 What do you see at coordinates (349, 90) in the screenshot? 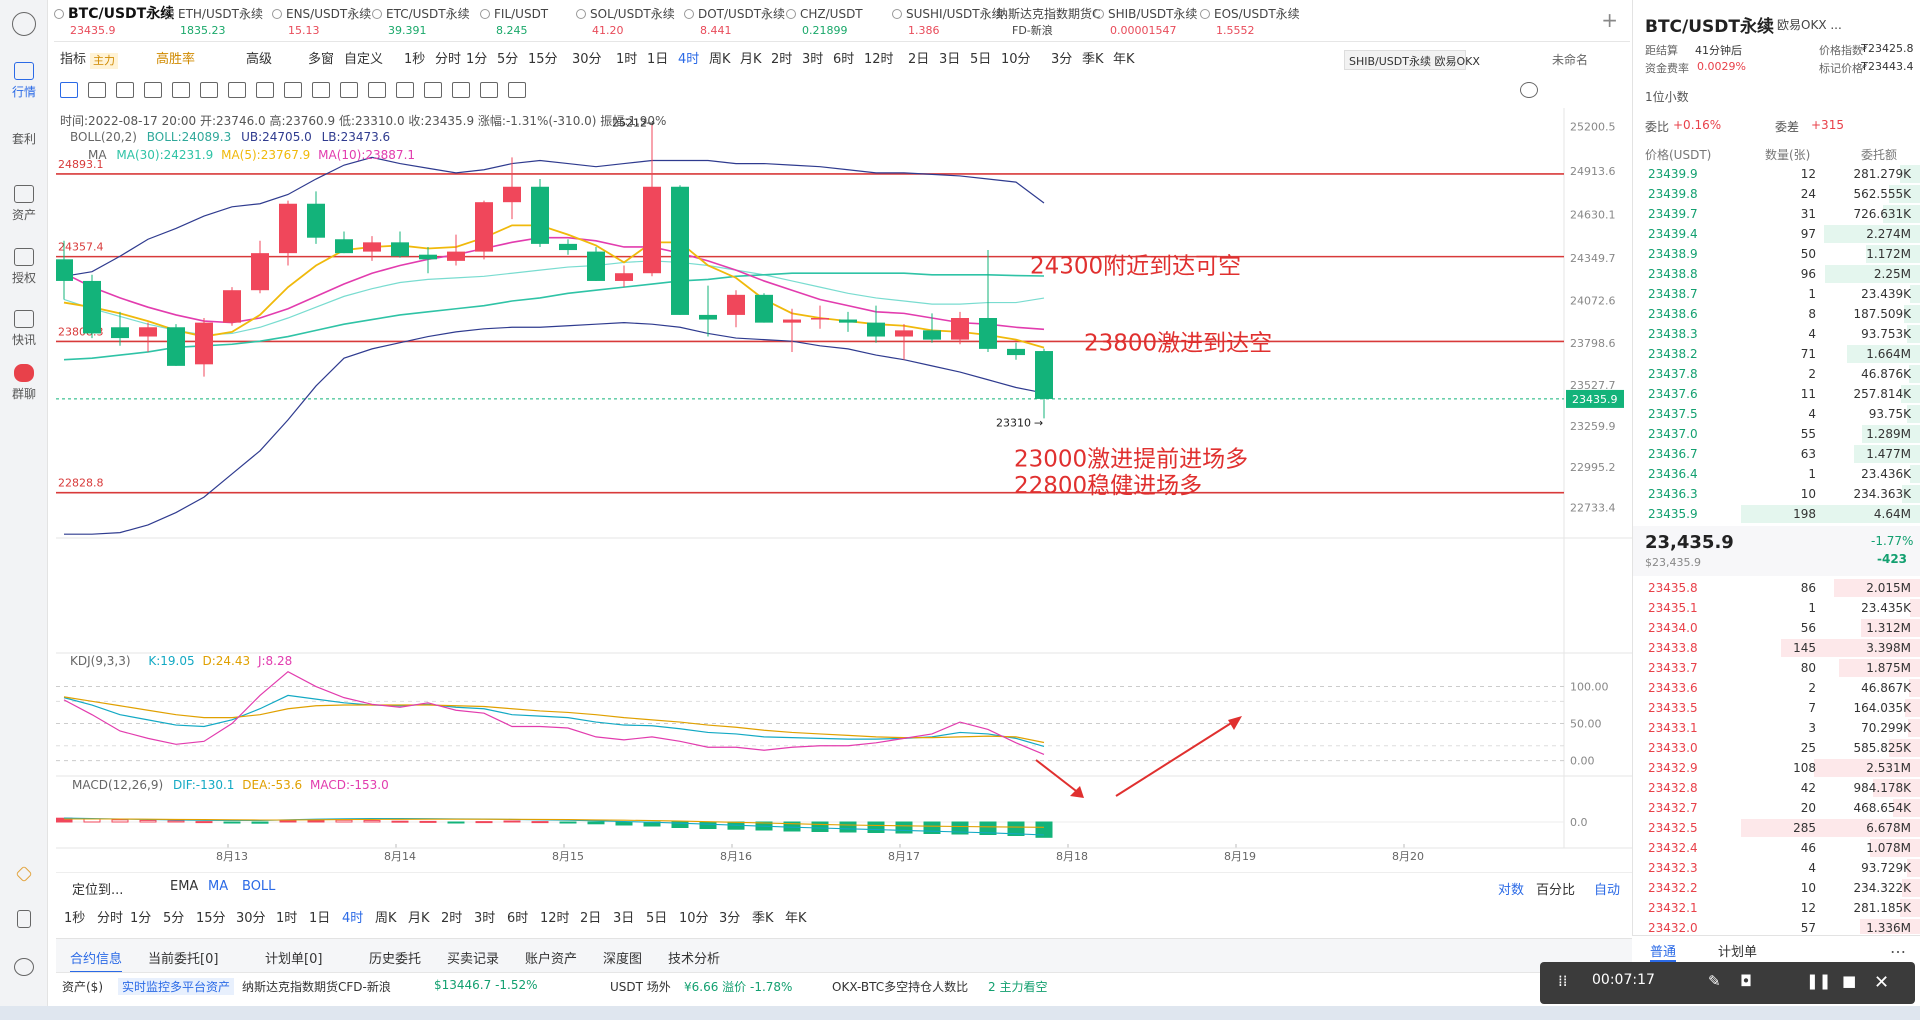
I see `brush-icon` at bounding box center [349, 90].